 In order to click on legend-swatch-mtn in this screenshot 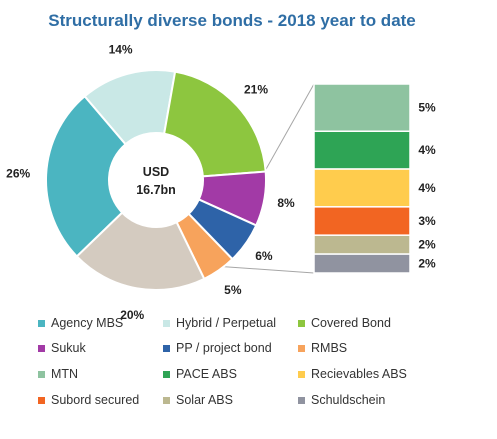, I will do `click(41, 374)`.